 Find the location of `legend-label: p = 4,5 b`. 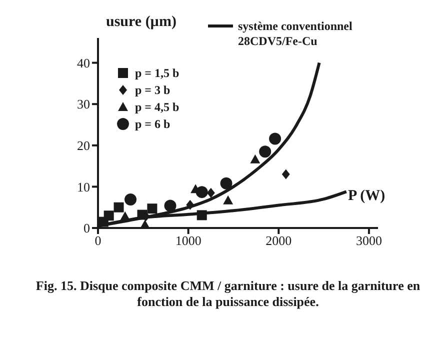

legend-label: p = 4,5 b is located at coordinates (157, 107).